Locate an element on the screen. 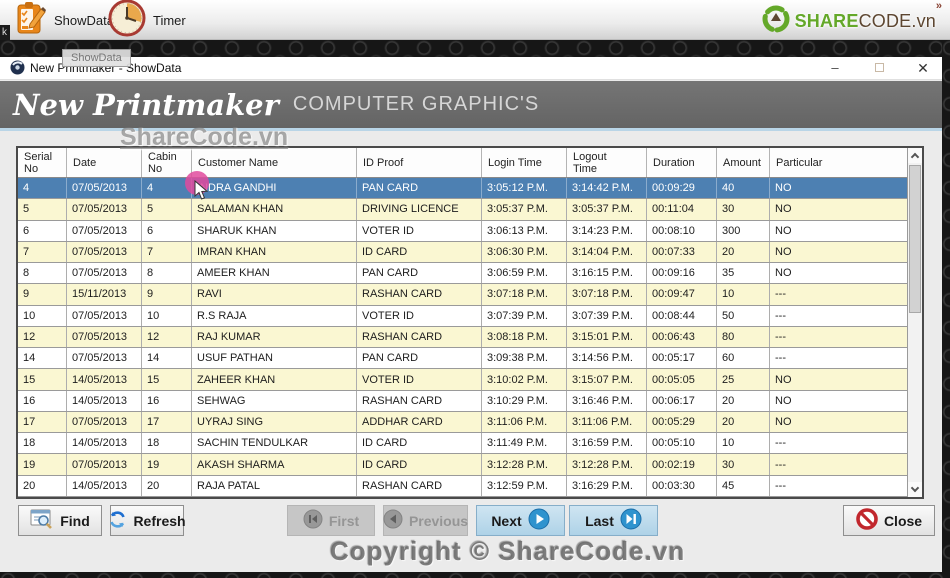 This screenshot has width=950, height=578. table-cell: 00:08:44 is located at coordinates (682, 315).